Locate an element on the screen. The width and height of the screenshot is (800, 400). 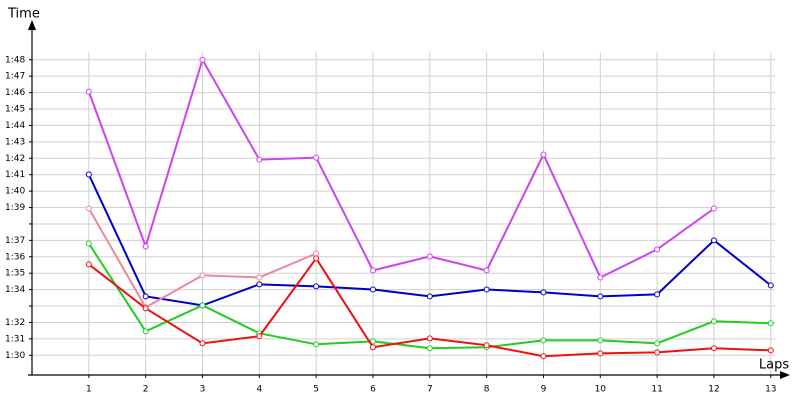
y-axis-title: Time is located at coordinates (23, 14).